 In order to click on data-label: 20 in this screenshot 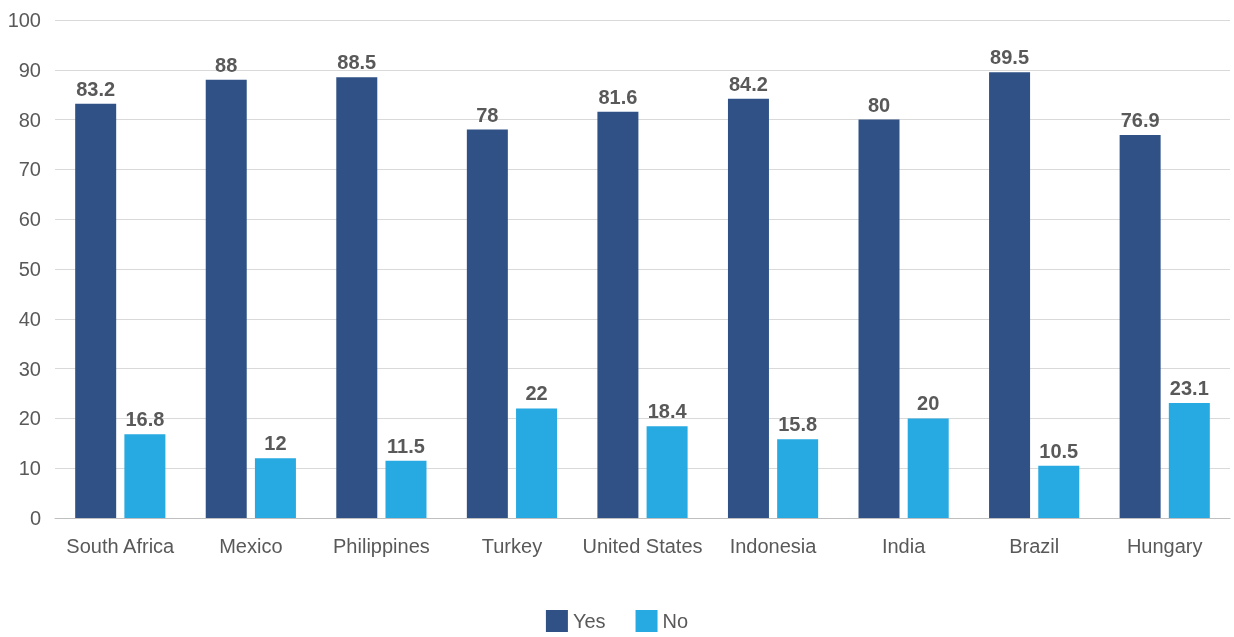, I will do `click(928, 403)`.